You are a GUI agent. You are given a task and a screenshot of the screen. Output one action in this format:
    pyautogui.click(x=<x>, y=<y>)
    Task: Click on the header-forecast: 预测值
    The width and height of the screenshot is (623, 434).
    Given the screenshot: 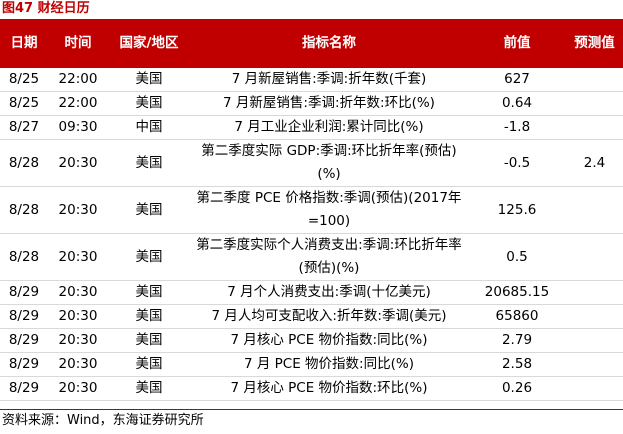 What is the action you would take?
    pyautogui.click(x=594, y=43)
    